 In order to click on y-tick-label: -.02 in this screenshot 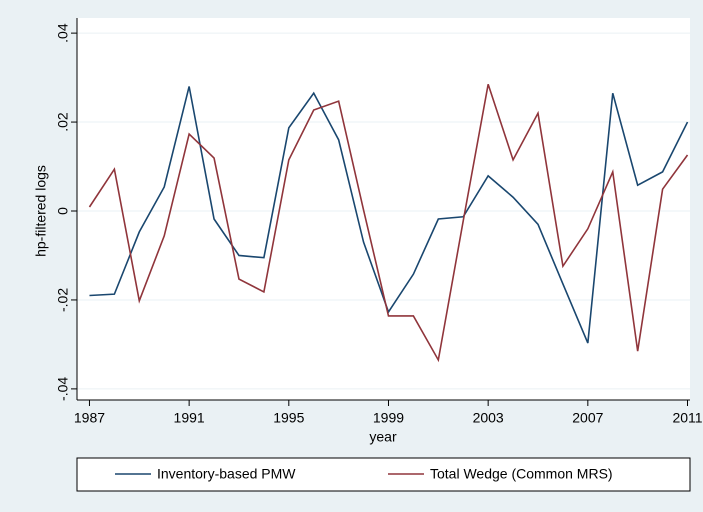, I will do `click(63, 300)`.